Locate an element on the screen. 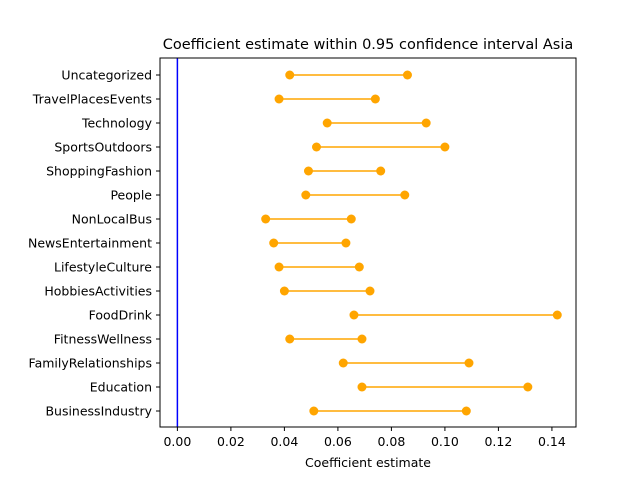 This screenshot has width=640, height=480. y-tick-label: FoodDrink is located at coordinates (121, 315).